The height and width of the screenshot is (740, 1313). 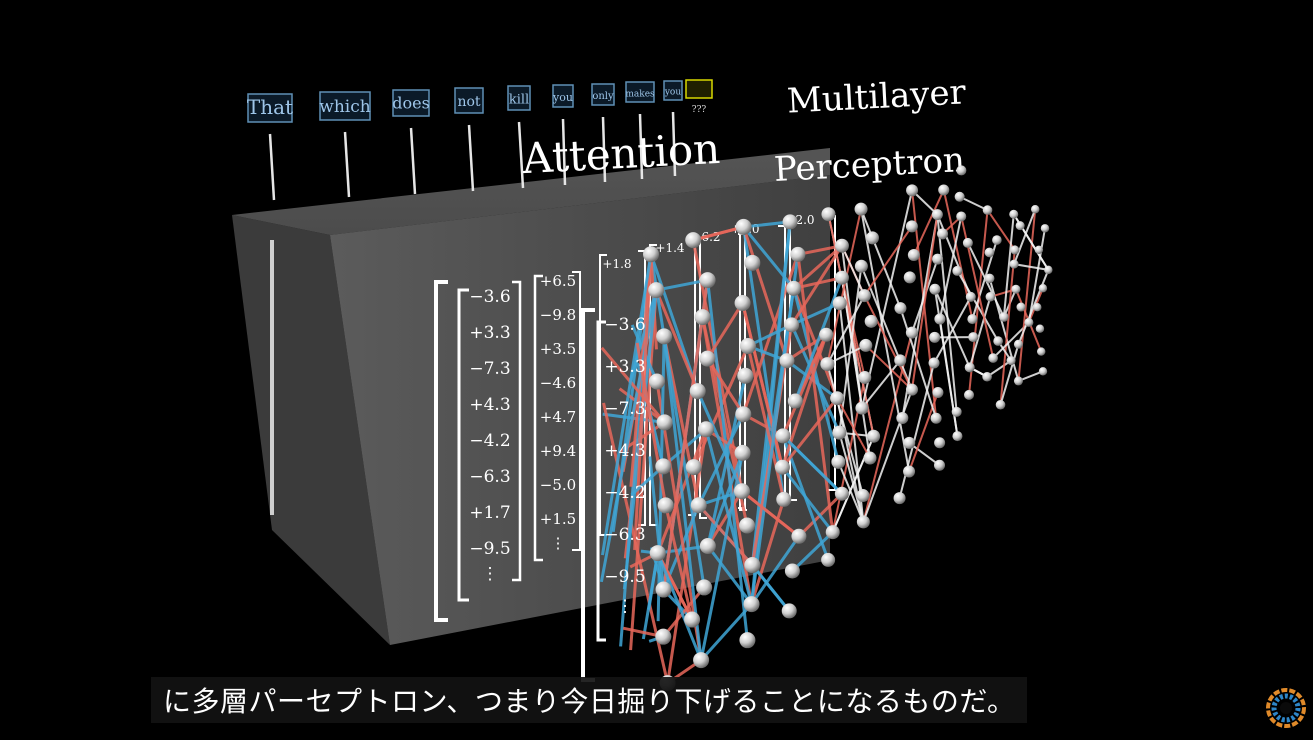 What do you see at coordinates (589, 701) in the screenshot?
I see `subtitle-text: に多層パーセプトロン、つまり今日掘り下げることになるものだ。` at bounding box center [589, 701].